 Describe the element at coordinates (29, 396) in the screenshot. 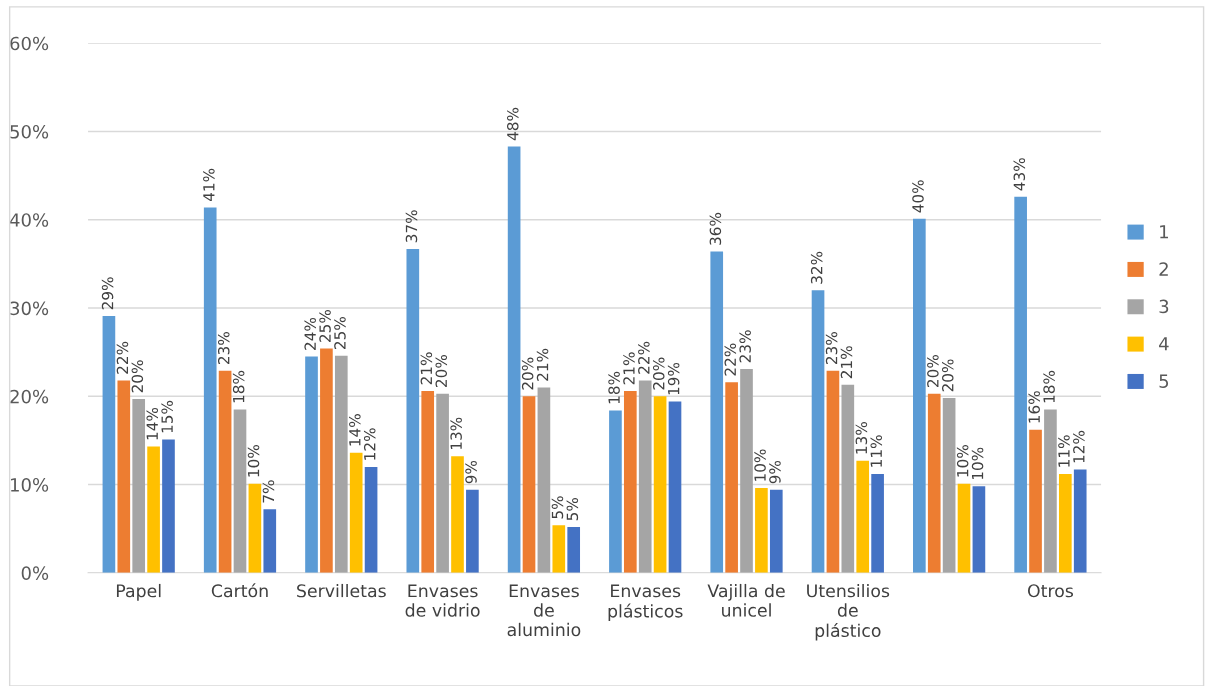

I see `y-tick-label: 20%` at that location.